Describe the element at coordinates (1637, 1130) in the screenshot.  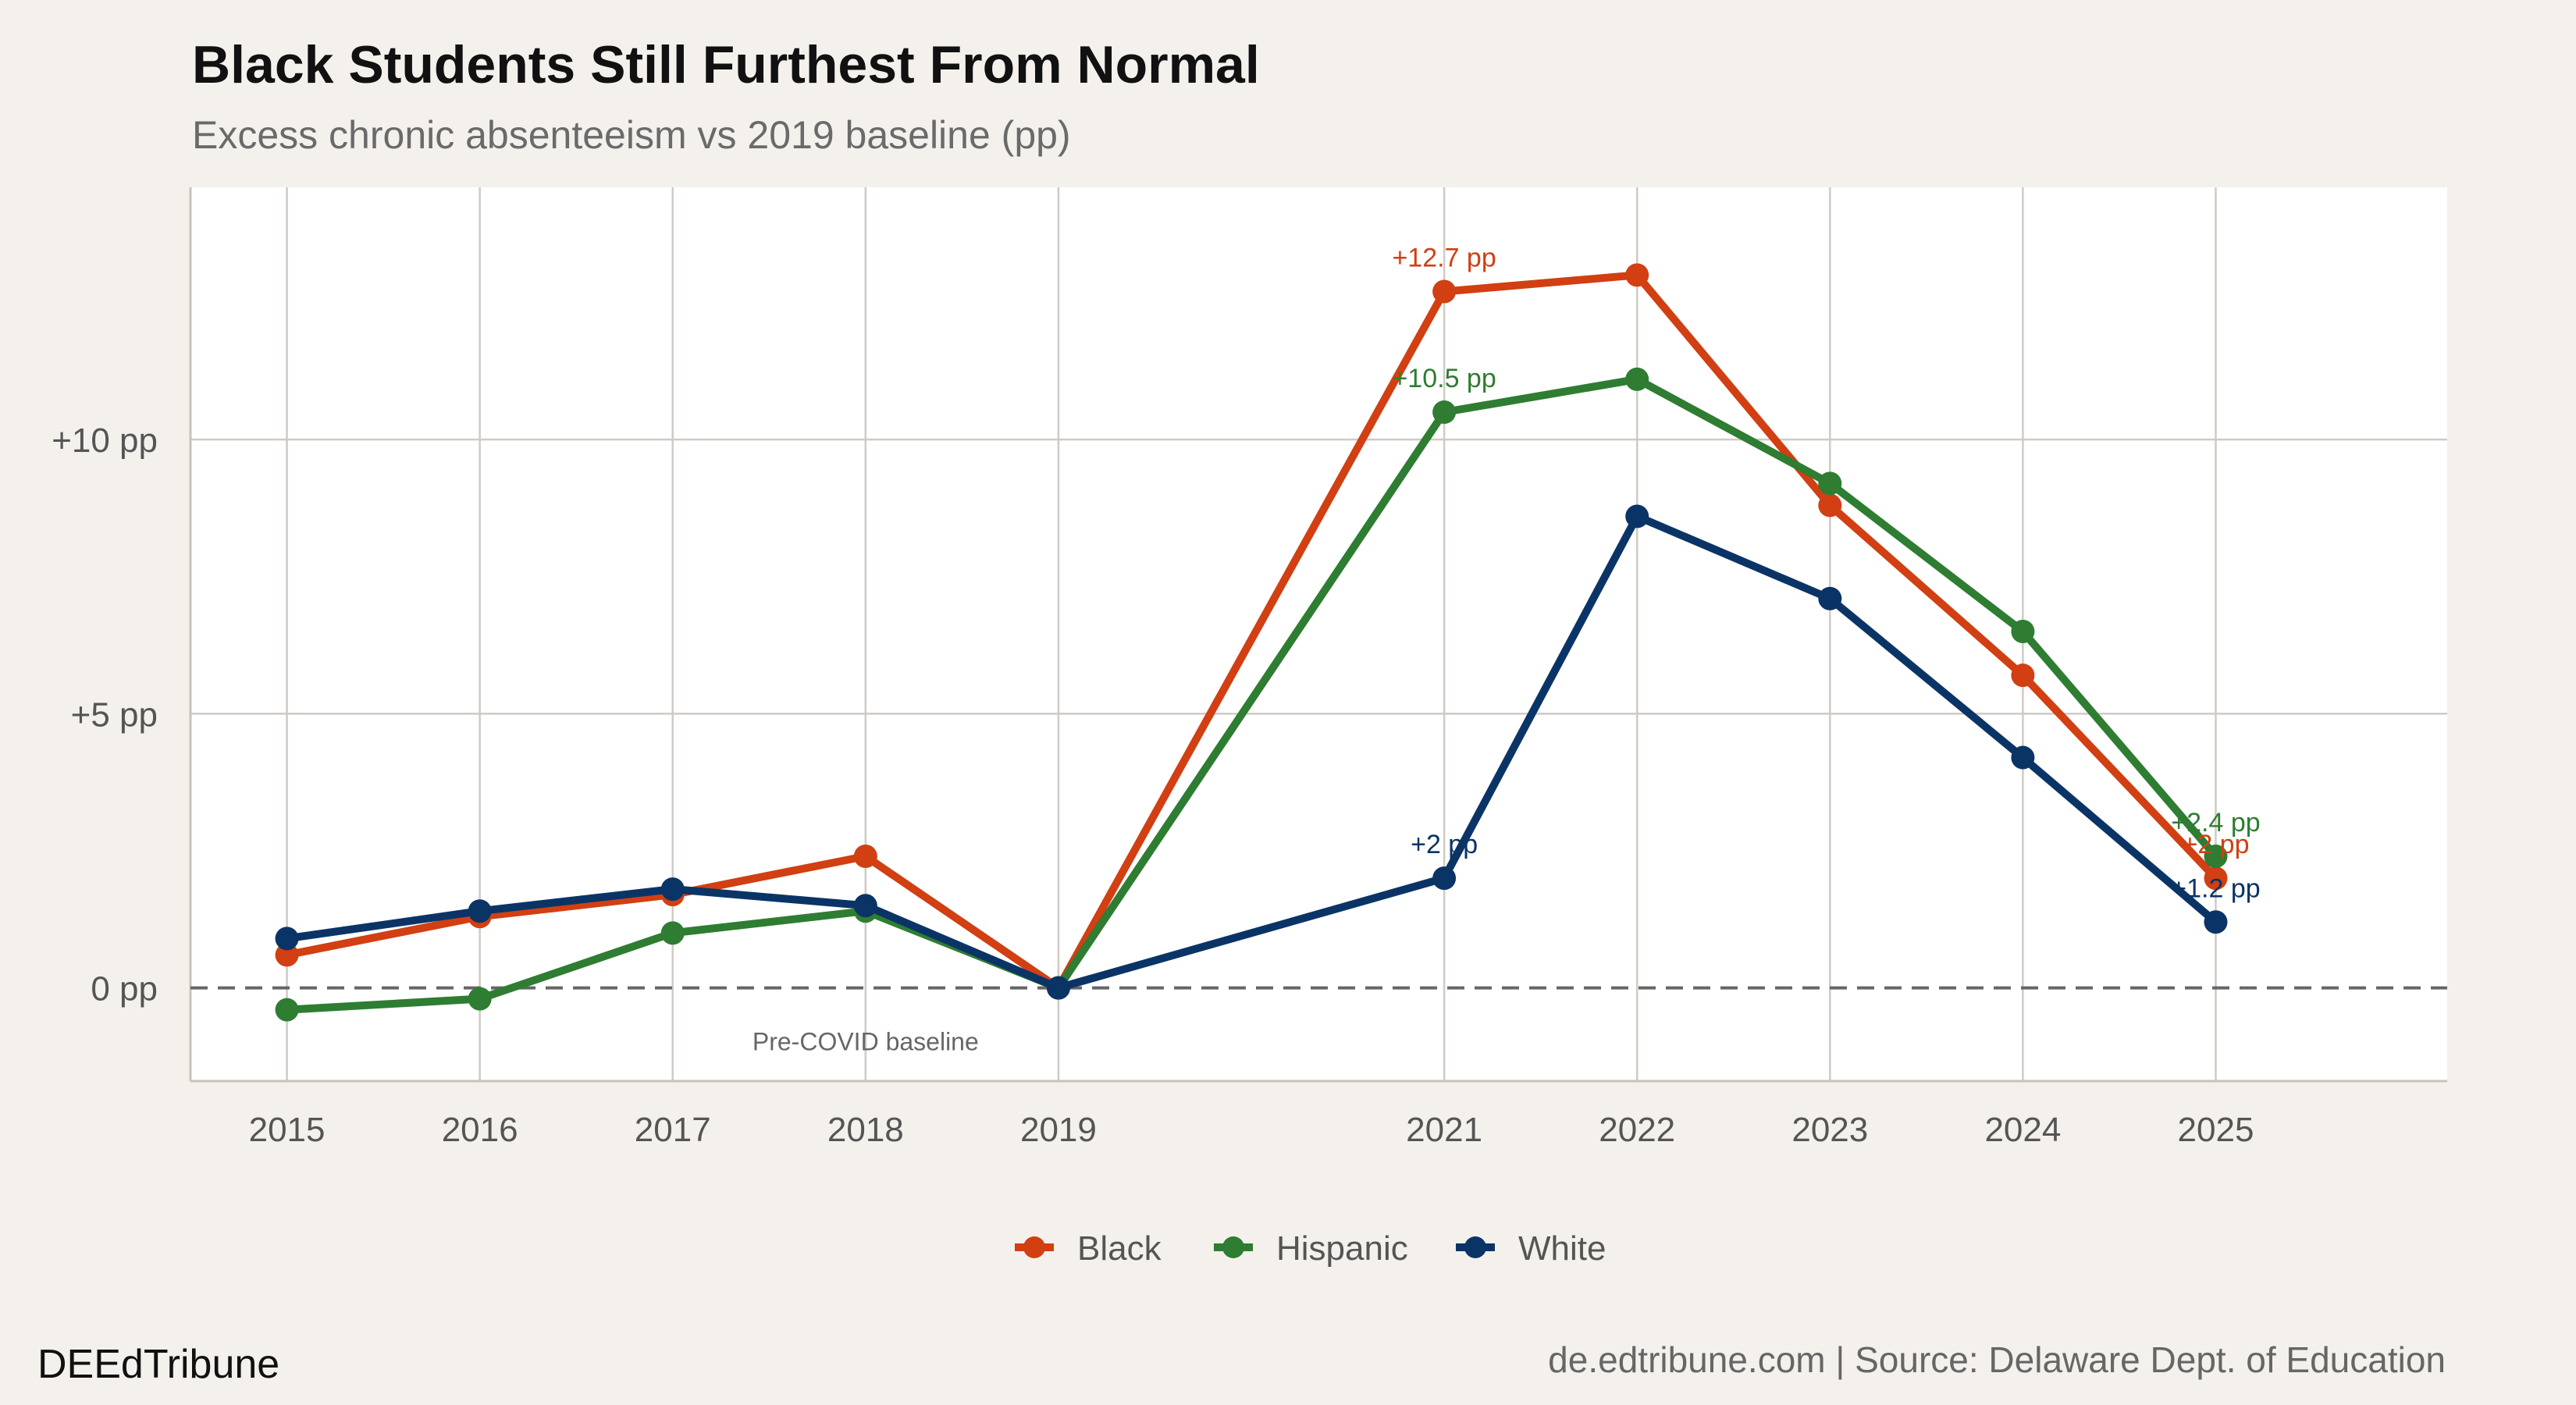
I see `x-tick-label: 2022` at that location.